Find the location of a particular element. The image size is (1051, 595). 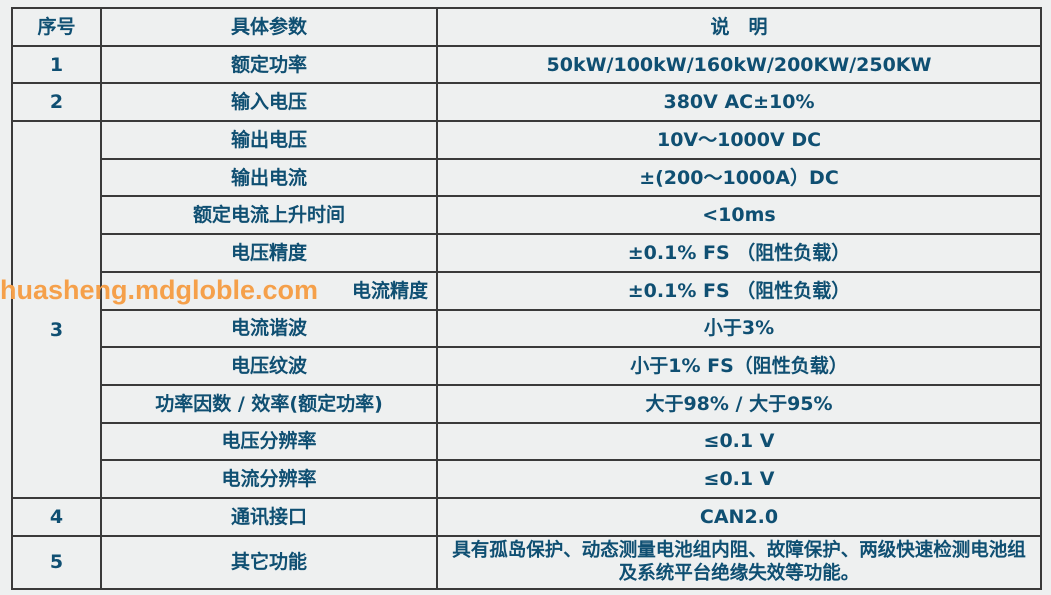

watermark: huasheng.mdgloble.com is located at coordinates (159, 290).